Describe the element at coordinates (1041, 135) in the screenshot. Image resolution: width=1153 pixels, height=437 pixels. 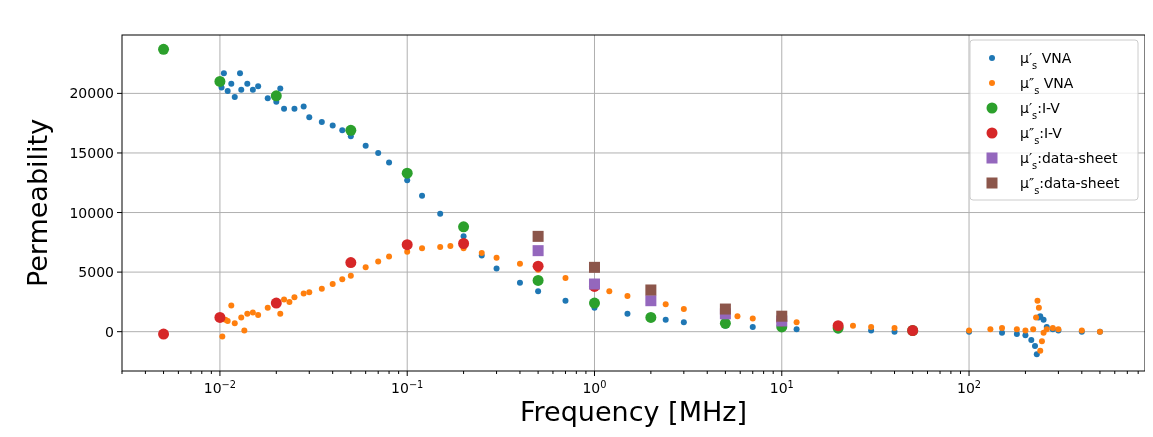
I see `legend-label: μ″$_{s}$:I-V` at that location.